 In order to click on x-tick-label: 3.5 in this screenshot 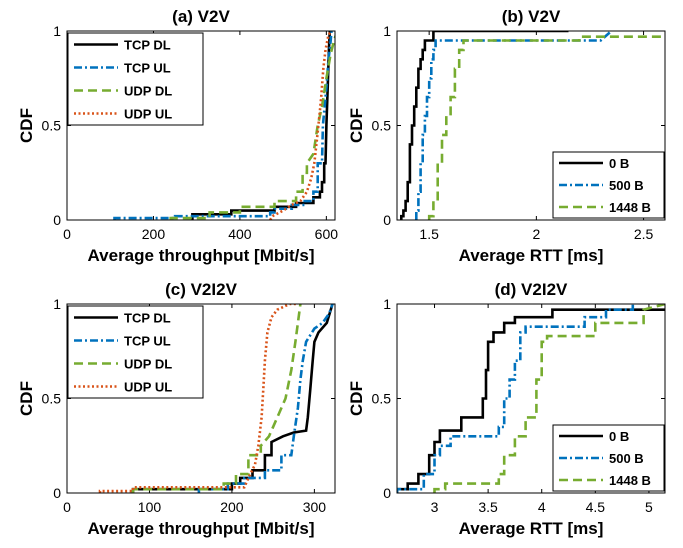, I will do `click(488, 507)`.